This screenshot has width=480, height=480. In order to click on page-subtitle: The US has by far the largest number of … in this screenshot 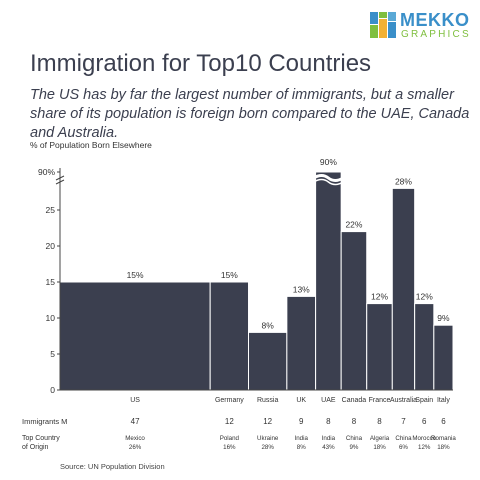, I will do `click(250, 114)`.